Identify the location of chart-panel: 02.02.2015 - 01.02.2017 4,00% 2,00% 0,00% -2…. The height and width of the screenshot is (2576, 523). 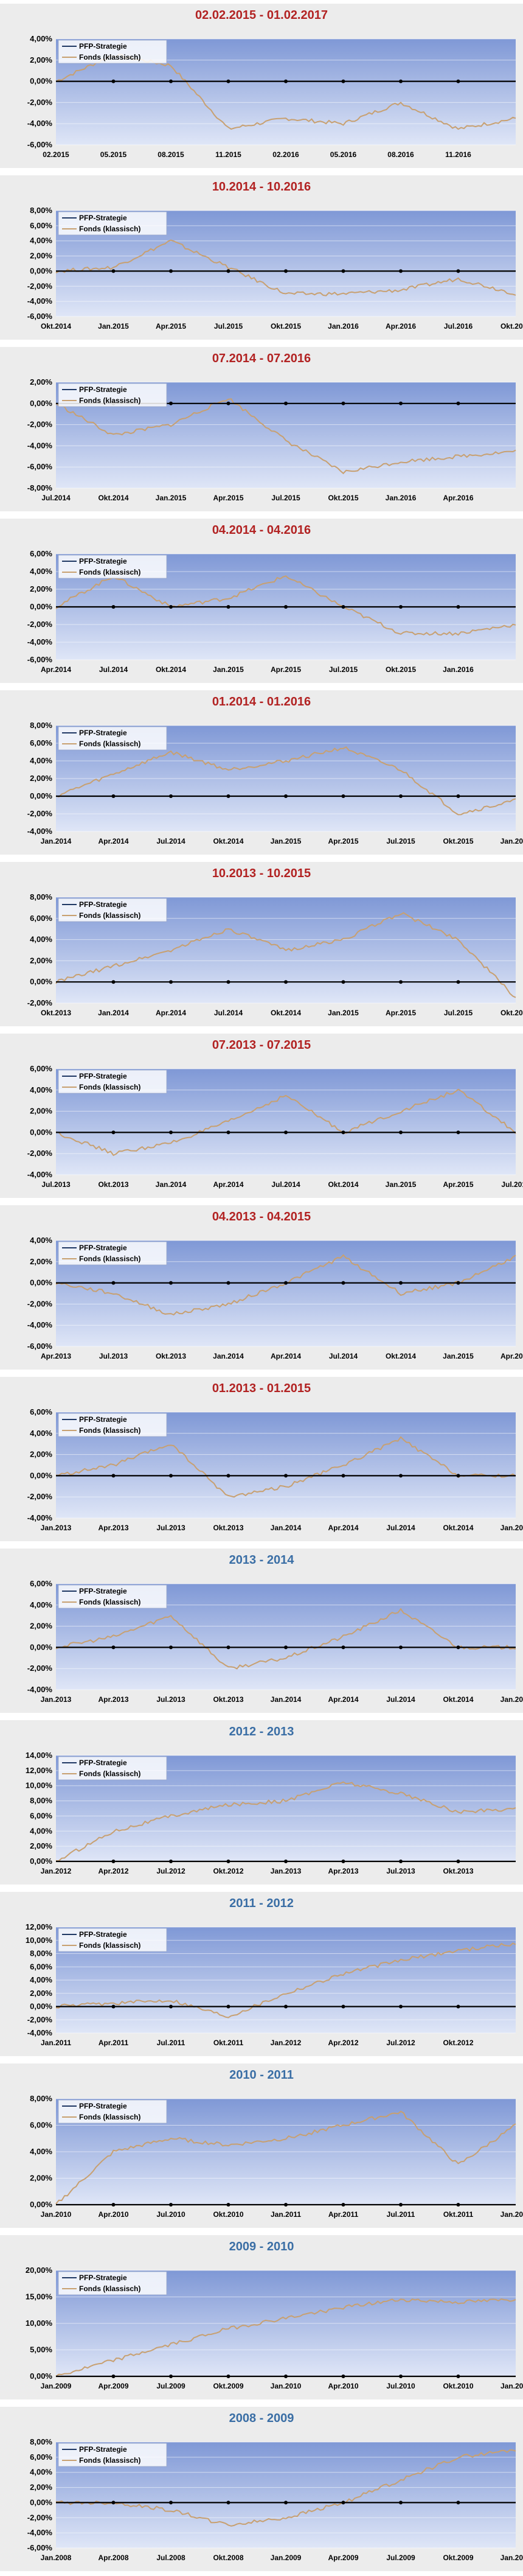
(261, 86).